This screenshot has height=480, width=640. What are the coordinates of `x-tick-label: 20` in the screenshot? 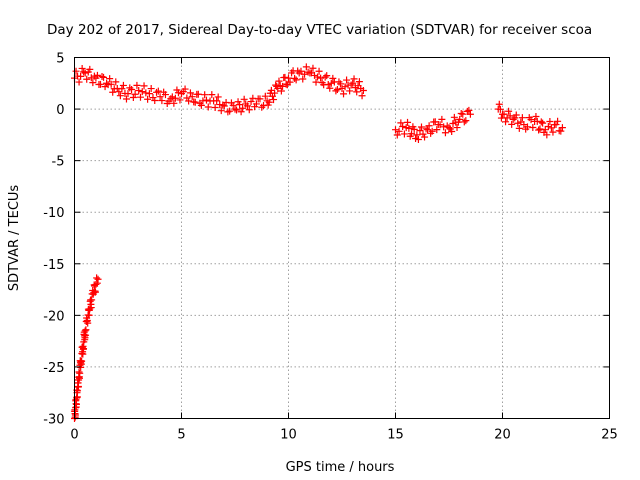 It's located at (502, 435).